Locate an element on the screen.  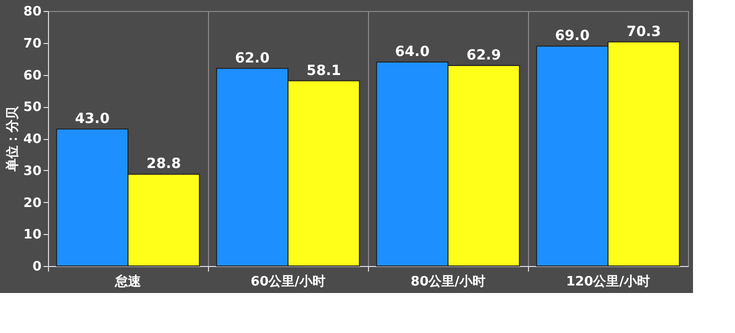
text: 69.0 is located at coordinates (572, 36).